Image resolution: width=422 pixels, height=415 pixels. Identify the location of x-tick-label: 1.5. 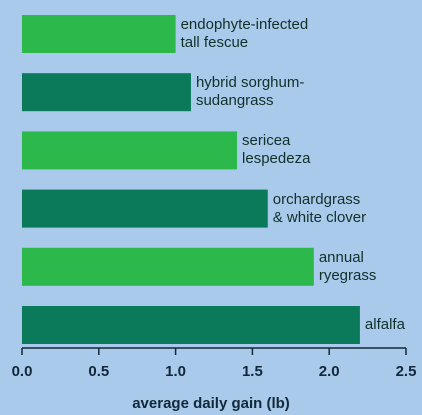
(252, 371).